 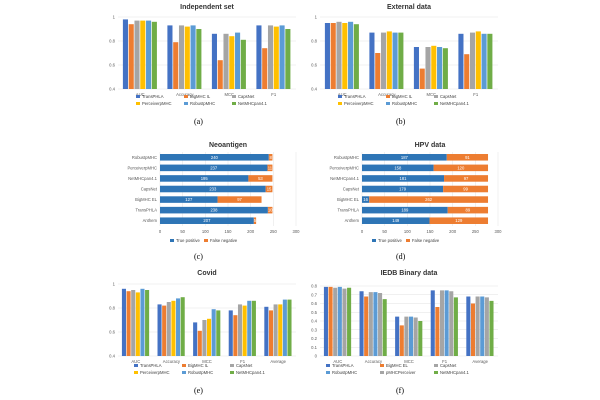 I want to click on legend-swatch-pmhcperceiver, so click(x=382, y=372).